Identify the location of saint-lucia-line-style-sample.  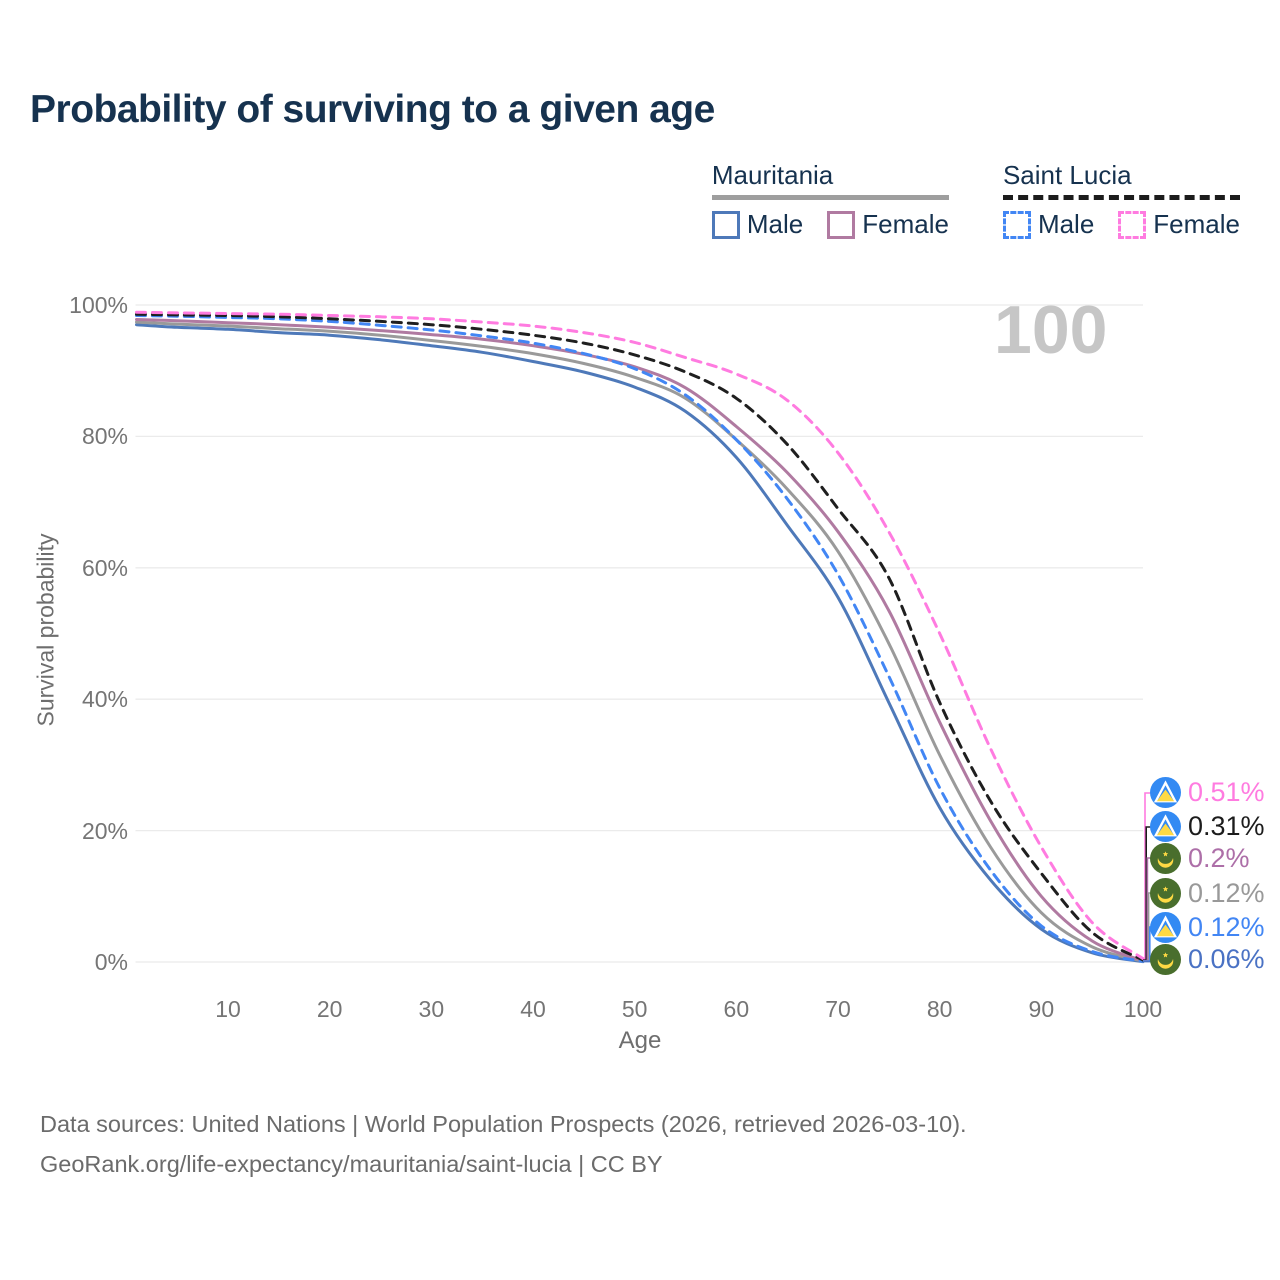
(1121, 197).